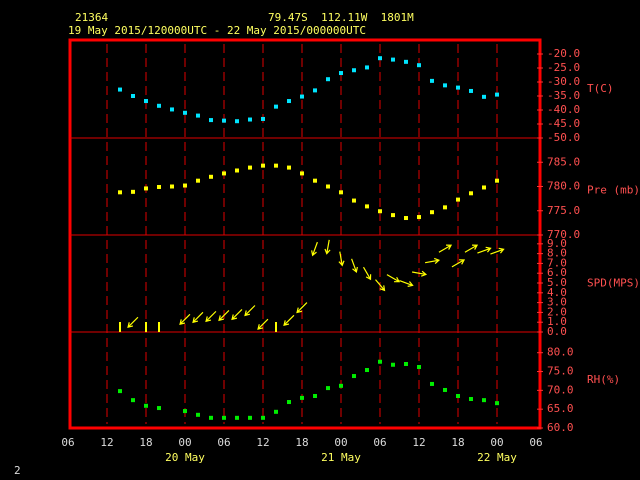 This screenshot has width=640, height=480. I want to click on y-tick-label: -30.0, so click(563, 81).